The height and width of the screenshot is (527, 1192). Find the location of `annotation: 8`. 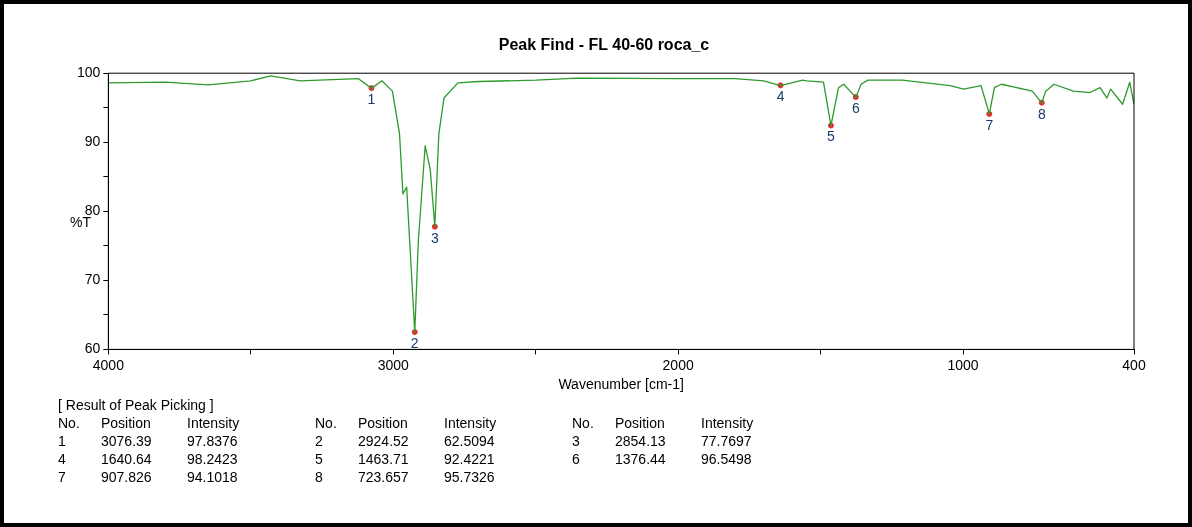

annotation: 8 is located at coordinates (1041, 113).